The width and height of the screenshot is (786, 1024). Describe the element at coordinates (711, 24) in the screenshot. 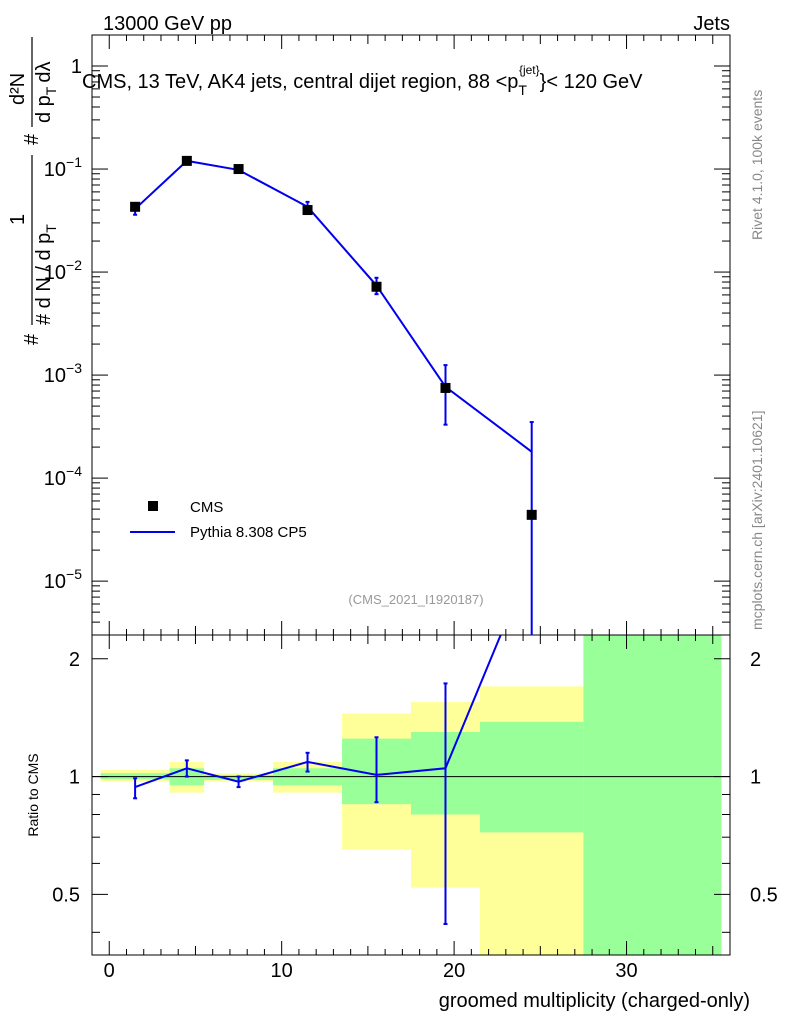

I see `jets-label: Jets` at that location.